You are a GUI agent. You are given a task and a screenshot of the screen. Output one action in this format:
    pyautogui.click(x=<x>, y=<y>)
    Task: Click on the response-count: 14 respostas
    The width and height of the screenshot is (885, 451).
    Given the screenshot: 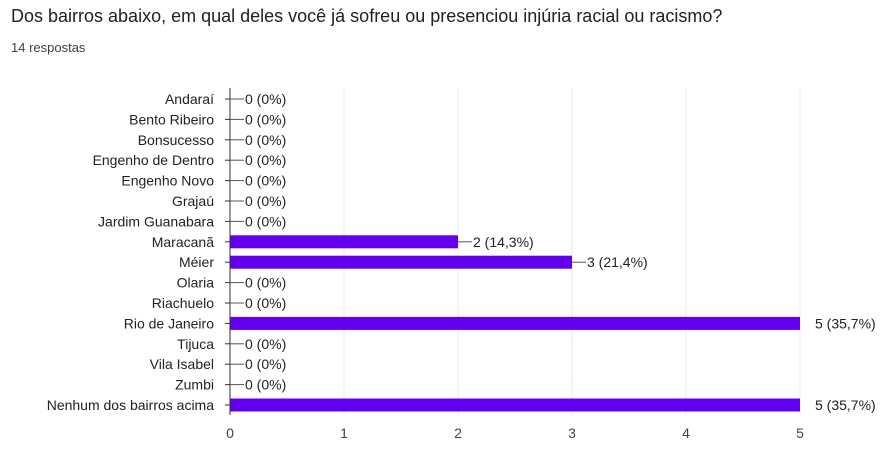 What is the action you would take?
    pyautogui.click(x=48, y=47)
    